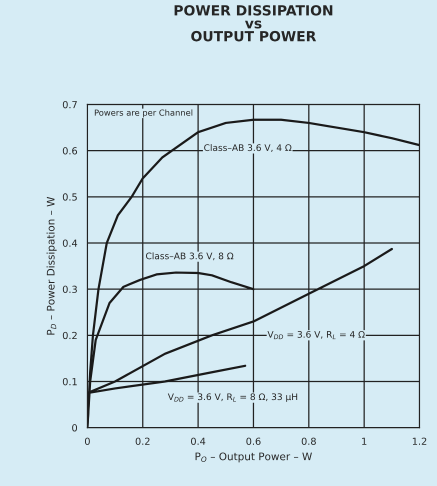  Describe the element at coordinates (253, 23) in the screenshot. I see `chart-title: POWER DISSIPATION vs OUTPUT POWER` at that location.